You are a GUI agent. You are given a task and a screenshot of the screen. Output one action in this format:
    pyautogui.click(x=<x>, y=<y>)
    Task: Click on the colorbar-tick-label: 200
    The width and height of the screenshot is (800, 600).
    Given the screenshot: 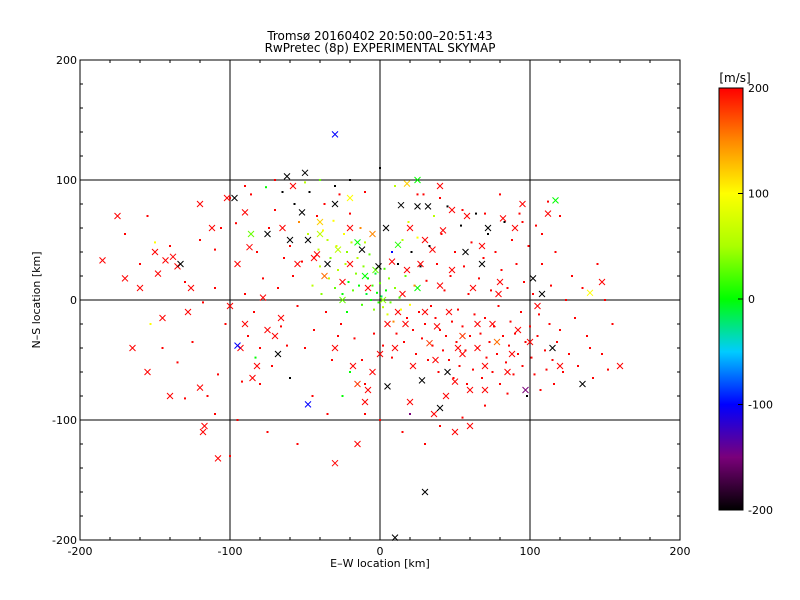 What is the action you would take?
    pyautogui.click(x=758, y=88)
    